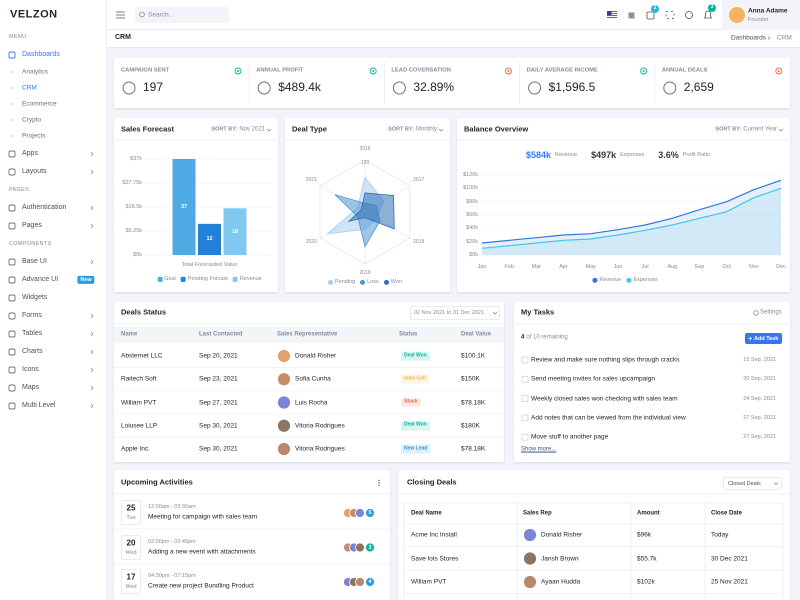 Image resolution: width=800 pixels, height=600 pixels. Describe the element at coordinates (570, 437) in the screenshot. I see `task-text: Move stuff to another page` at that location.